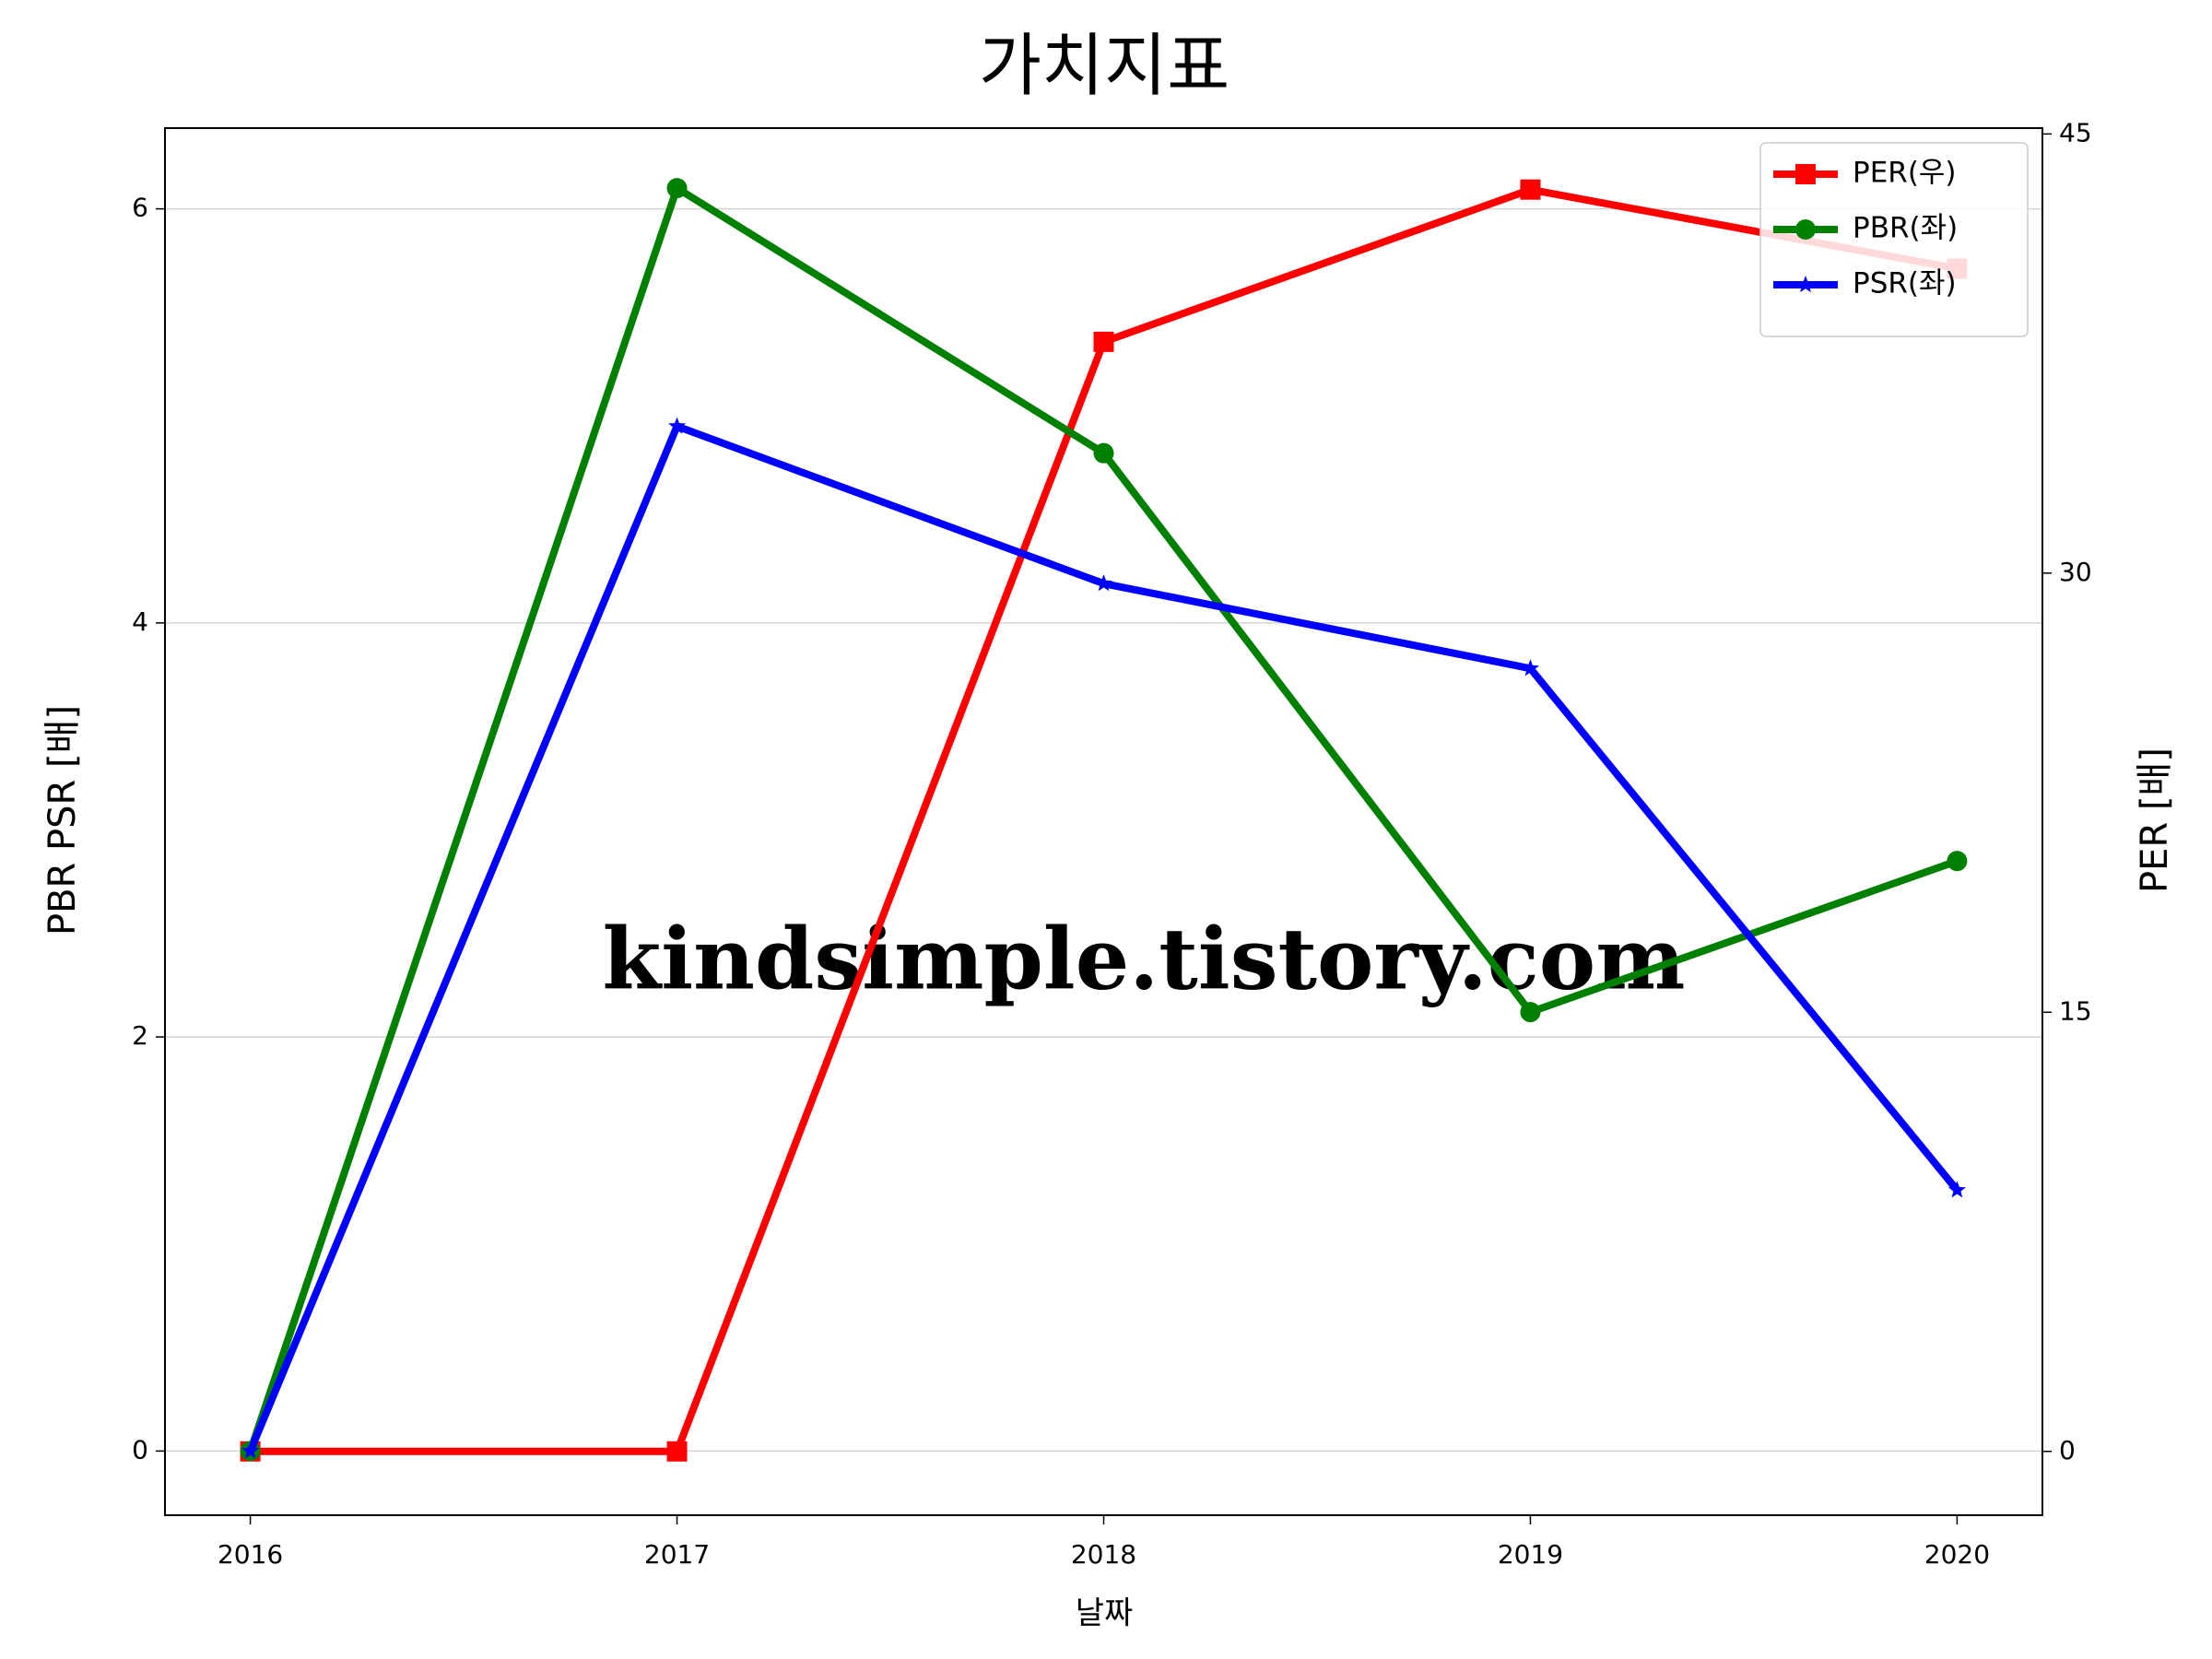  Describe the element at coordinates (1957, 1554) in the screenshot. I see `x-tick-label: 2020` at that location.